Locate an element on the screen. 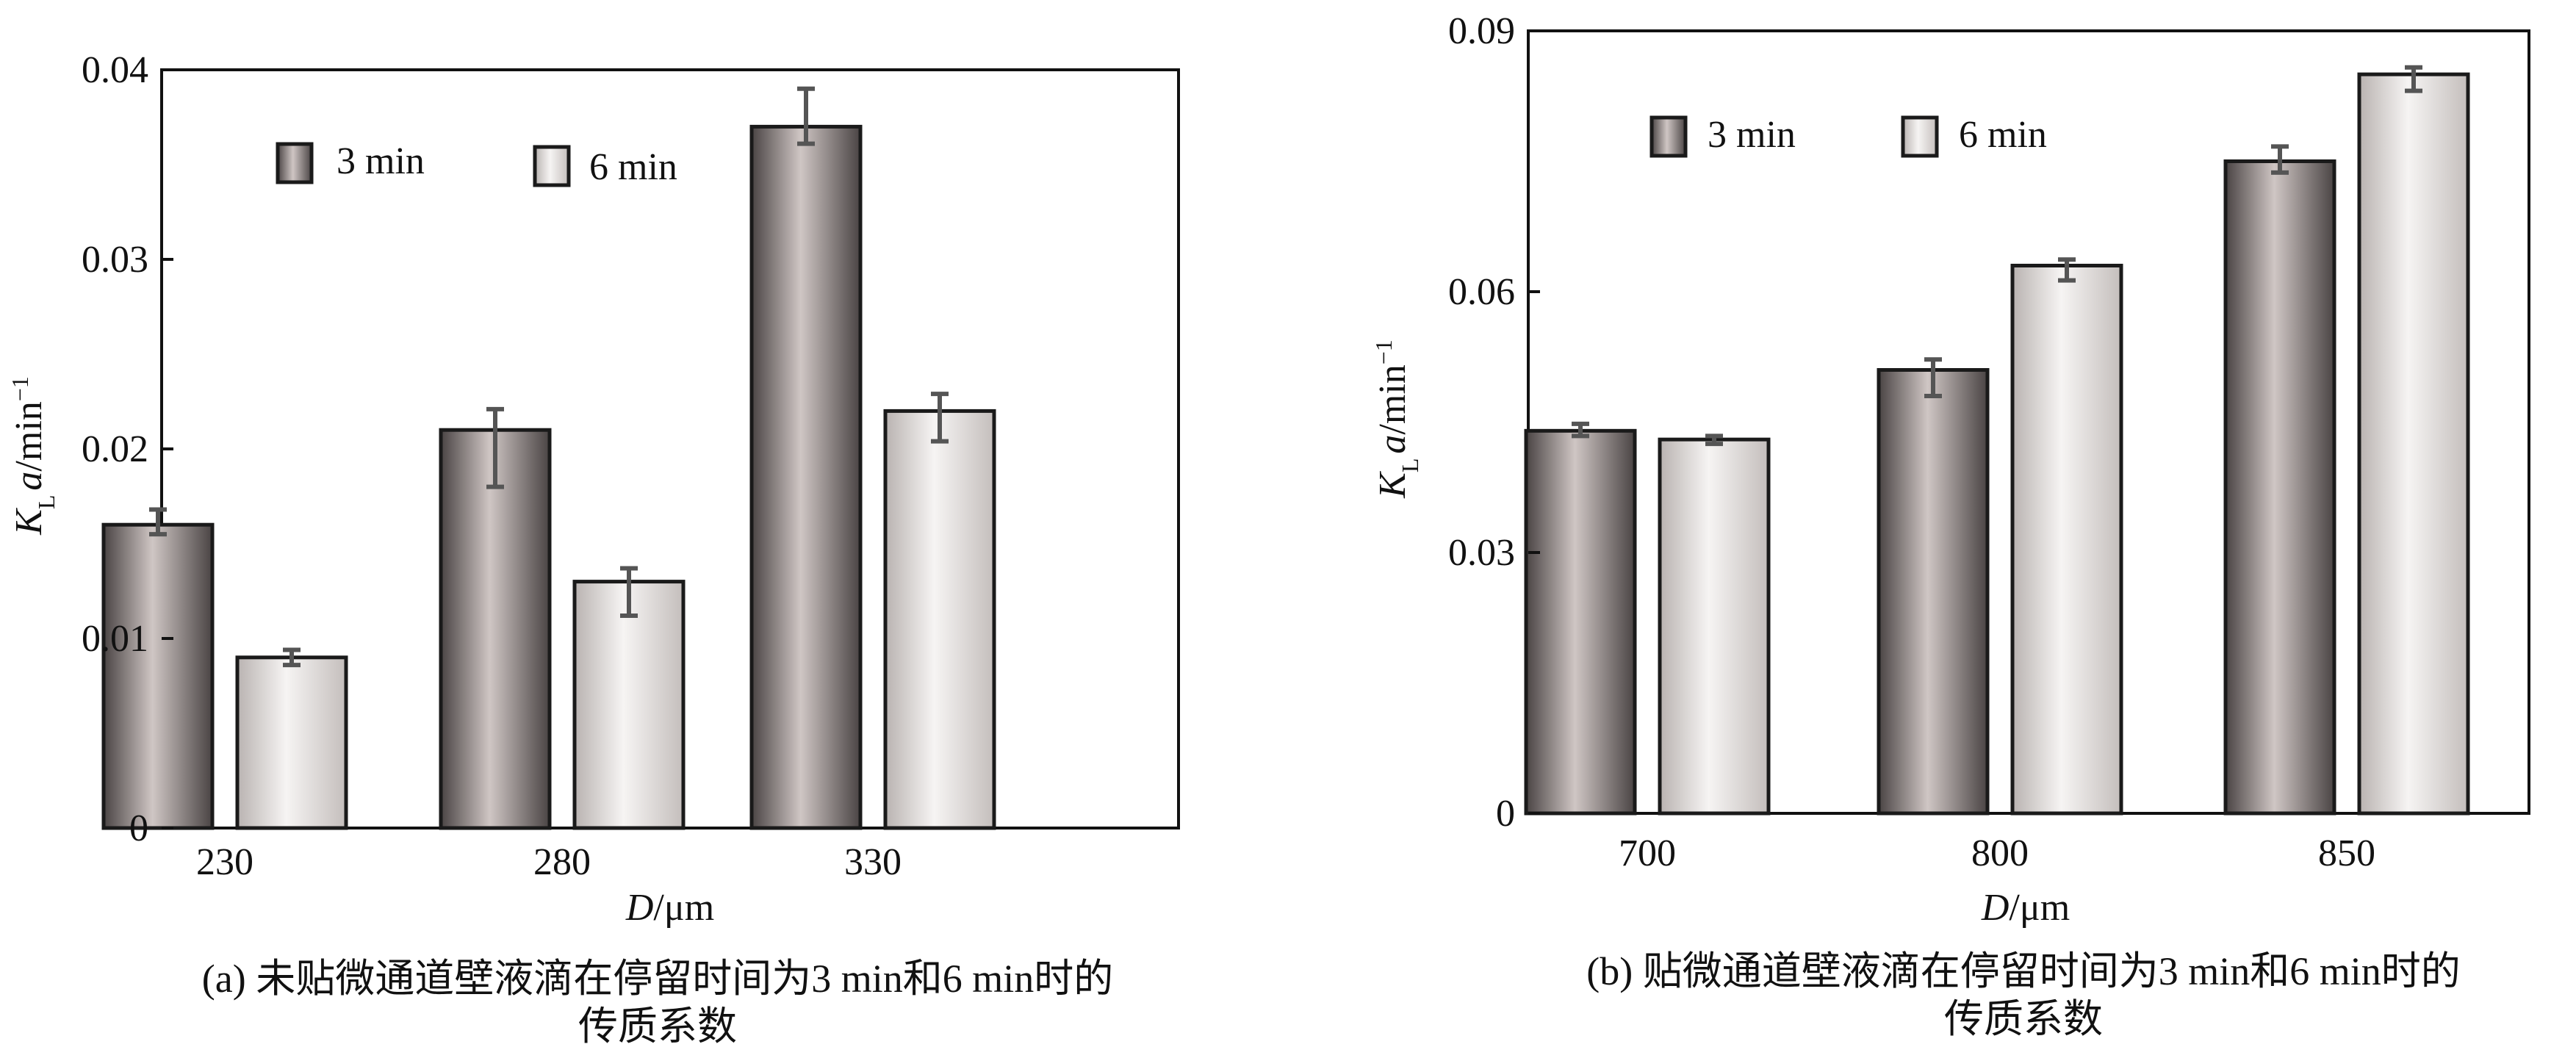 Image resolution: width=2576 pixels, height=1058 pixels. x-tick-label: 850 is located at coordinates (2346, 853).